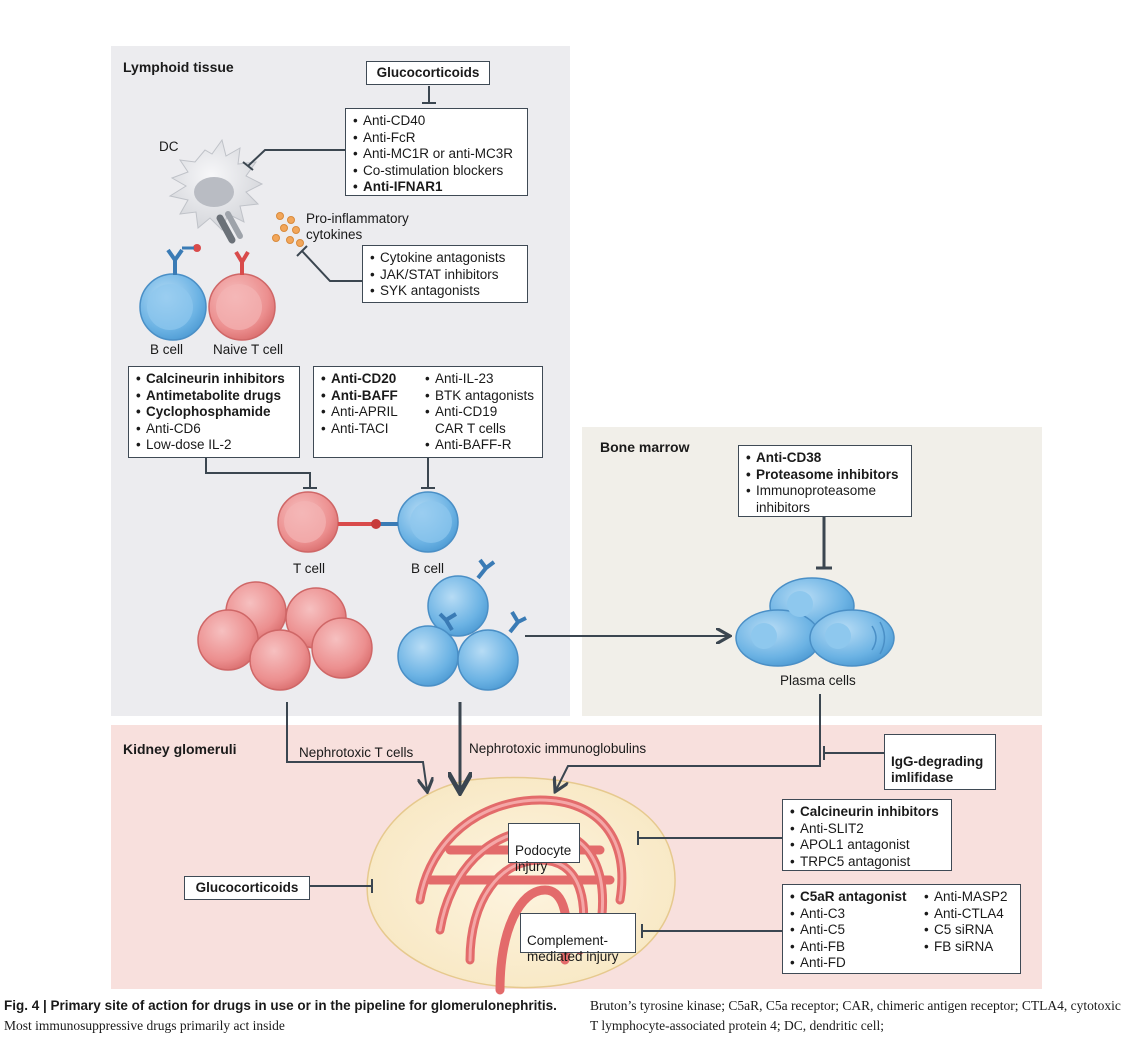 Image resolution: width=1134 pixels, height=1040 pixels. Describe the element at coordinates (368, 522) in the screenshot. I see `t-b-synapse` at that location.